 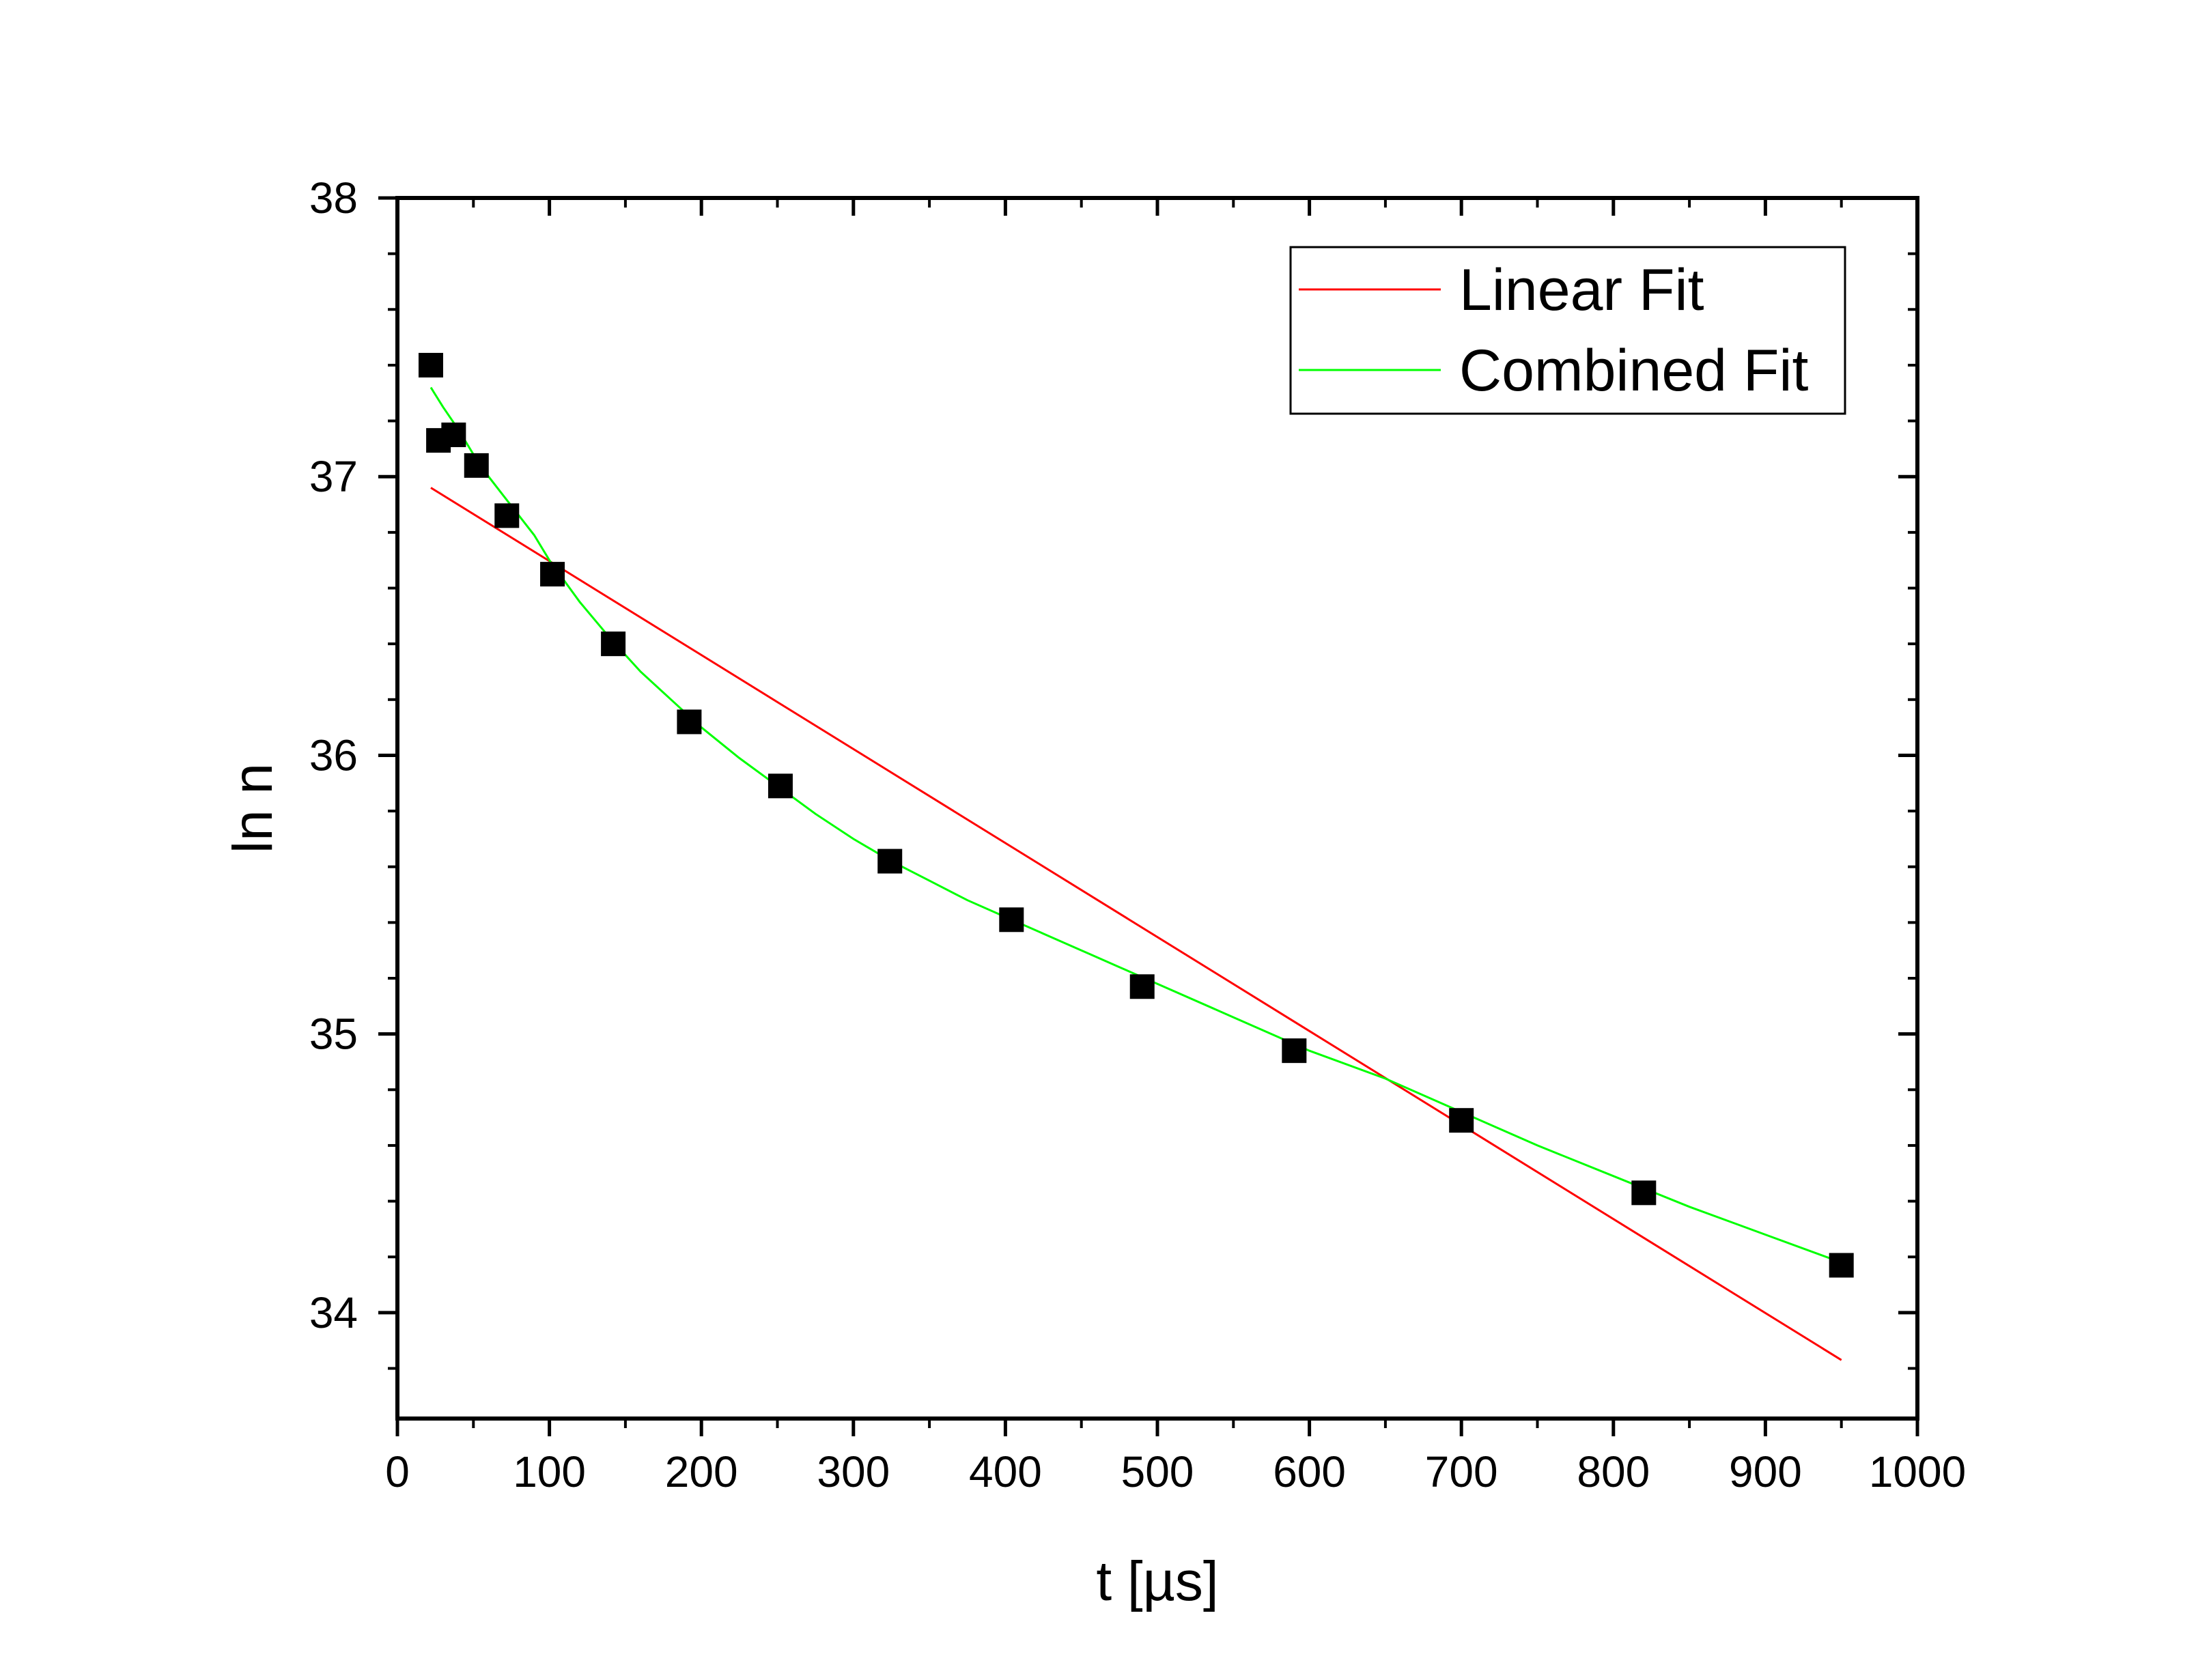 I want to click on x-axis-title: t [µs], so click(x=1157, y=1581).